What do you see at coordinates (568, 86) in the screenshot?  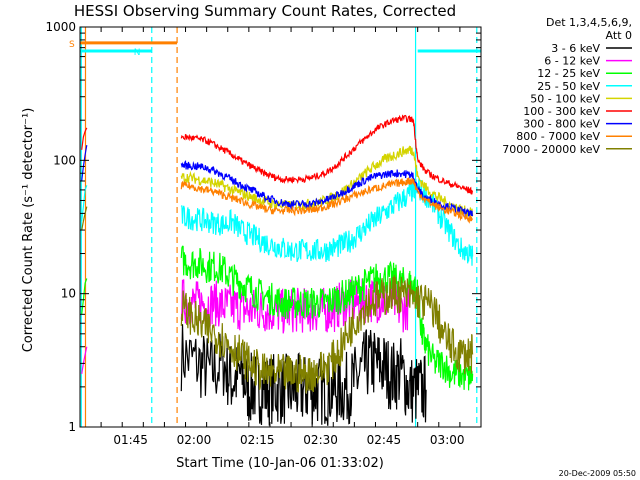 I see `legend-label-c: 25 - 50 keV` at bounding box center [568, 86].